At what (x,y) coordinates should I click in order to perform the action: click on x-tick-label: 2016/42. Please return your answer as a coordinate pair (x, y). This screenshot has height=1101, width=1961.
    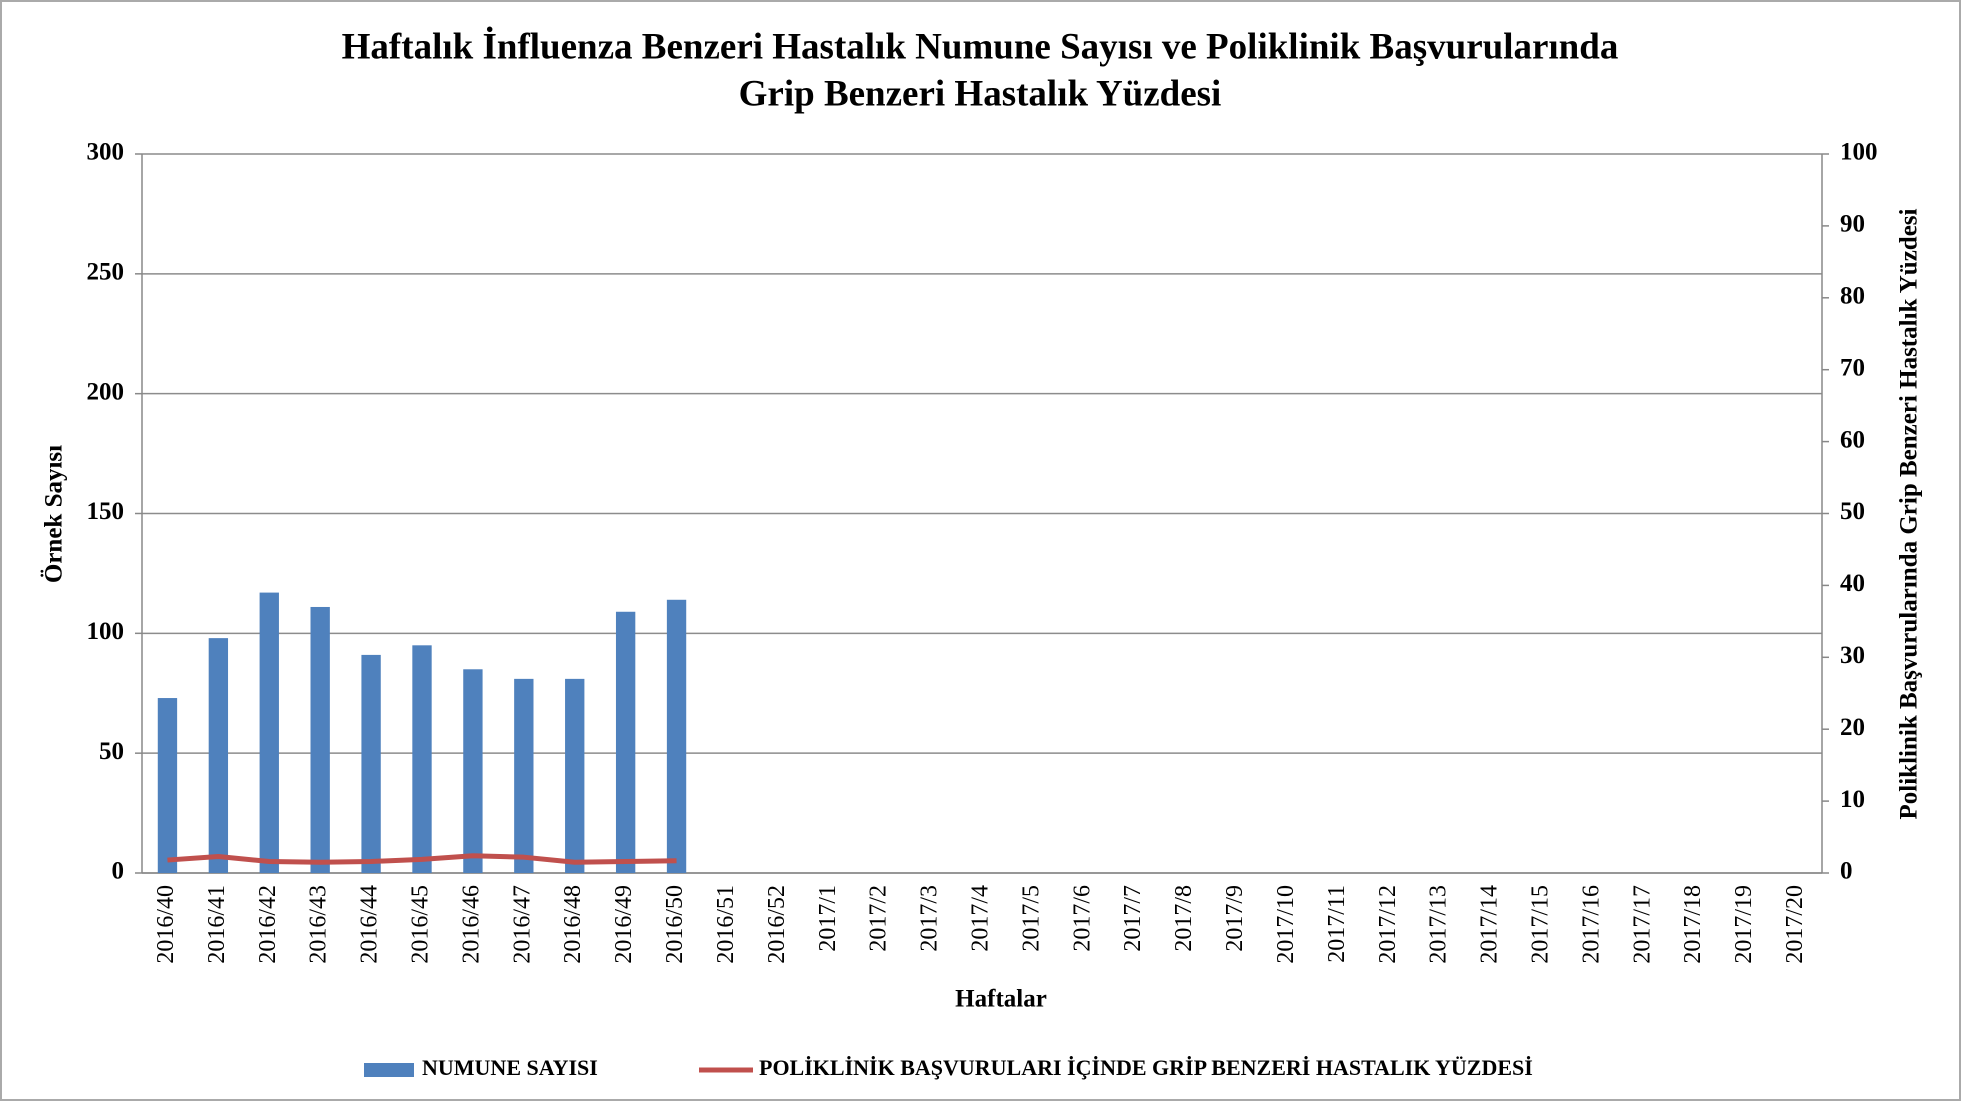
    Looking at the image, I should click on (268, 924).